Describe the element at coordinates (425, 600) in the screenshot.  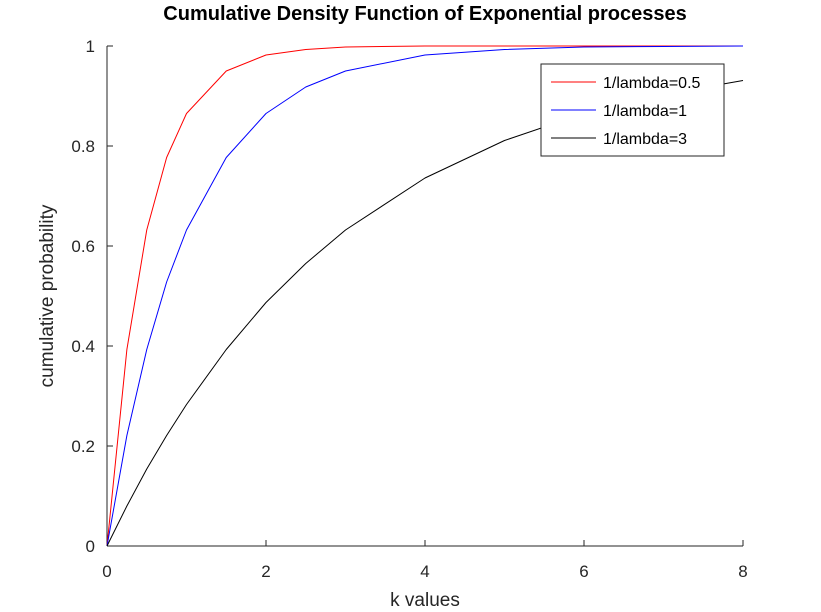
I see `x-axis-label: k values` at that location.